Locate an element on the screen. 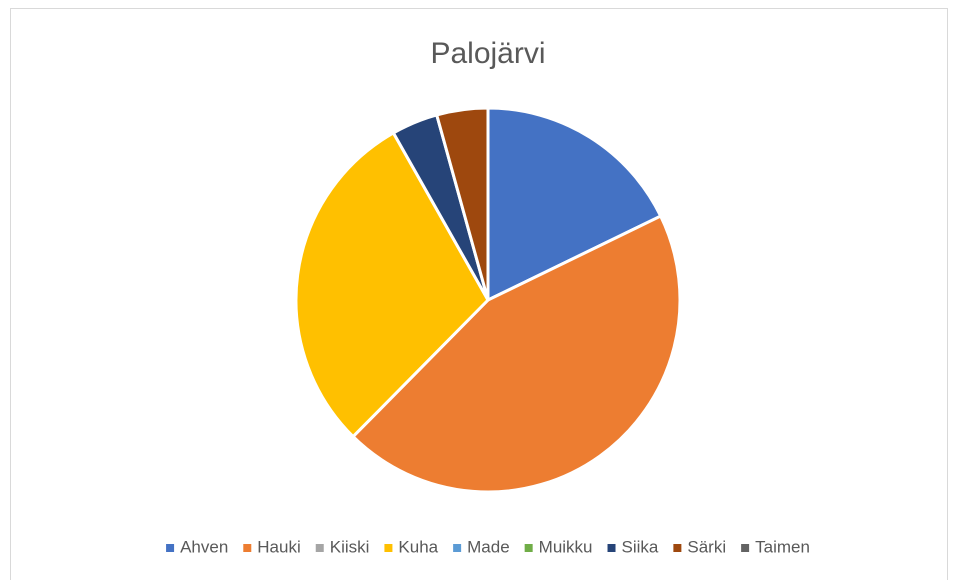 The image size is (958, 585). legend-label: Hauki is located at coordinates (278, 546).